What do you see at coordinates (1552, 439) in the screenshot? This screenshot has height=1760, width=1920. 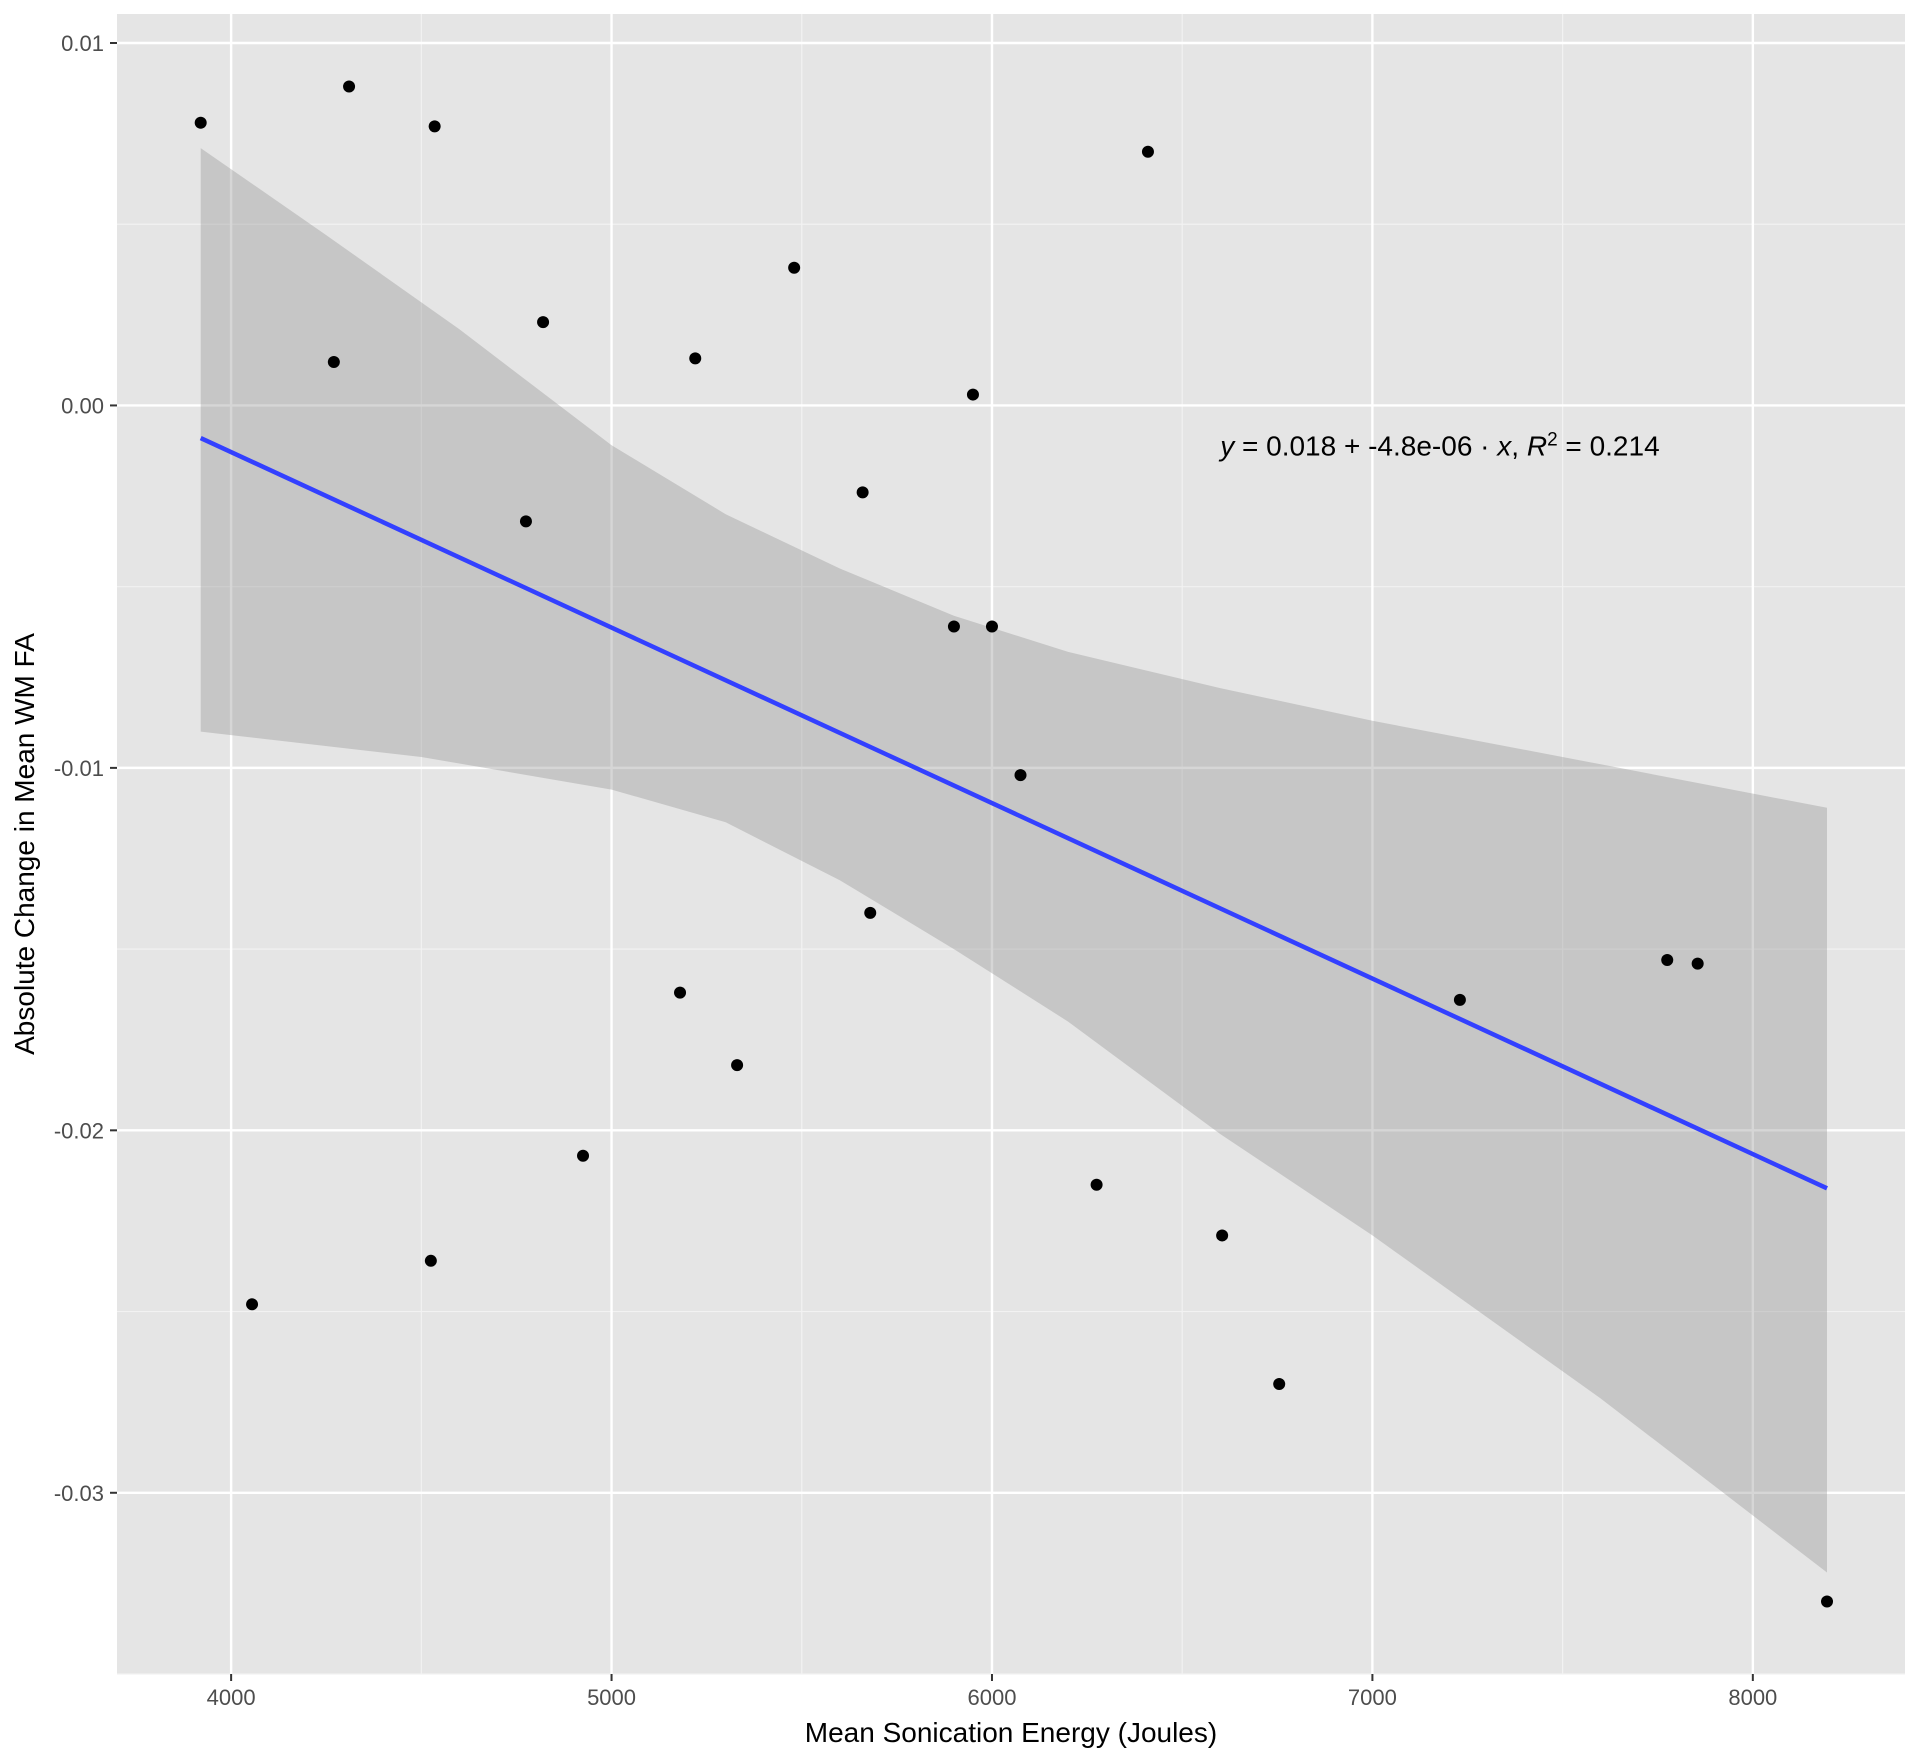 I see `eq-superscript: 2` at bounding box center [1552, 439].